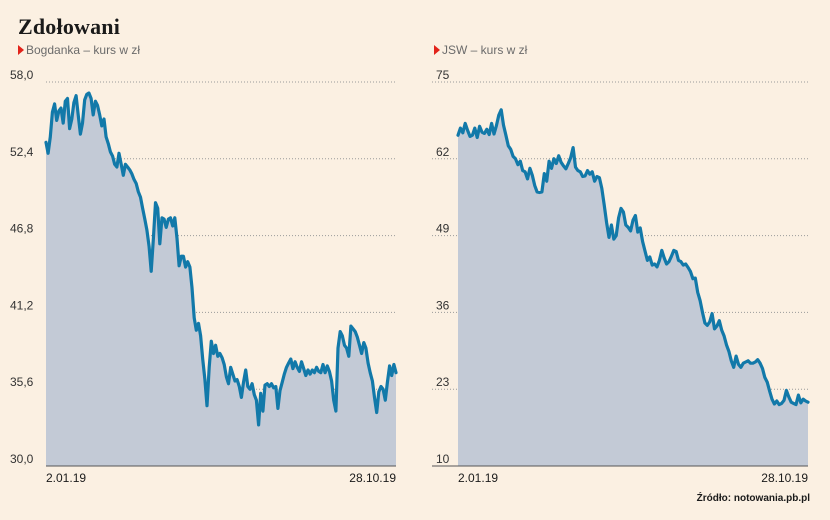  I want to click on chart-subtitle: Bogdanka – kurs w zł, so click(79, 50).